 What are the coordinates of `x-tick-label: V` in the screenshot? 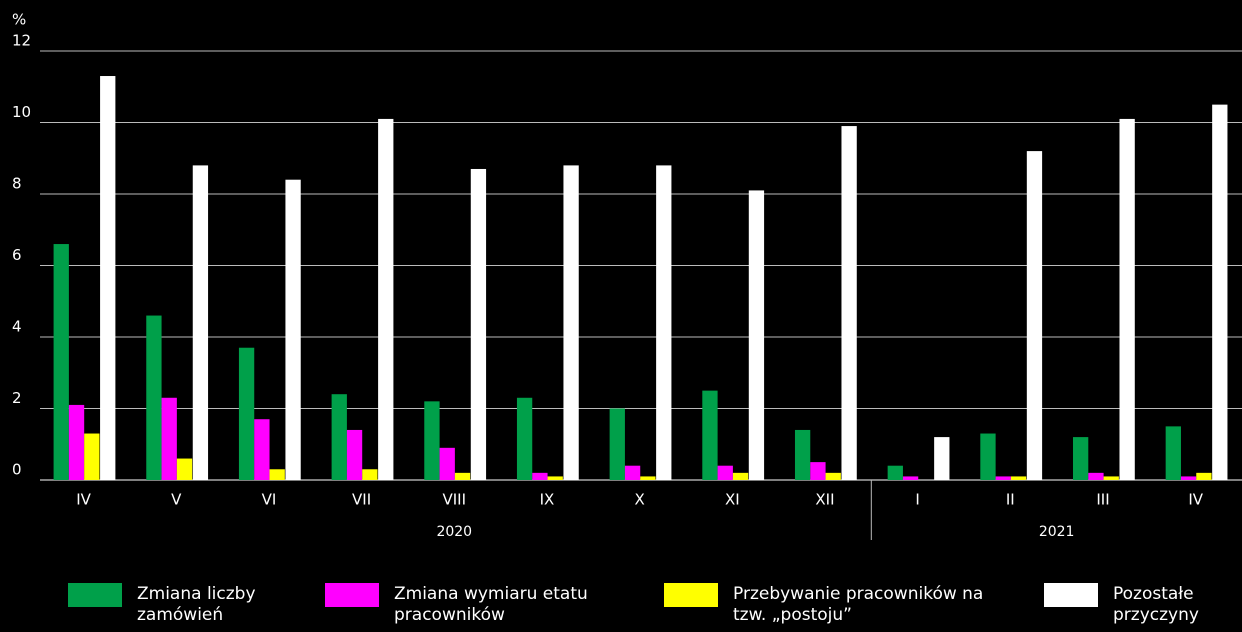 It's located at (176, 500).